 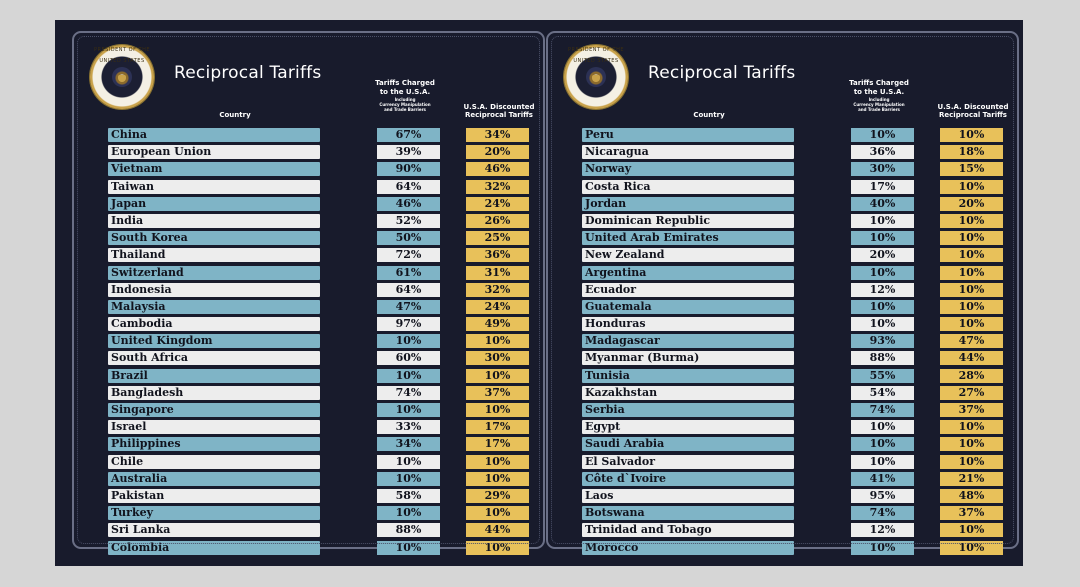 What do you see at coordinates (688, 513) in the screenshot?
I see `country-cell: Botswana` at bounding box center [688, 513].